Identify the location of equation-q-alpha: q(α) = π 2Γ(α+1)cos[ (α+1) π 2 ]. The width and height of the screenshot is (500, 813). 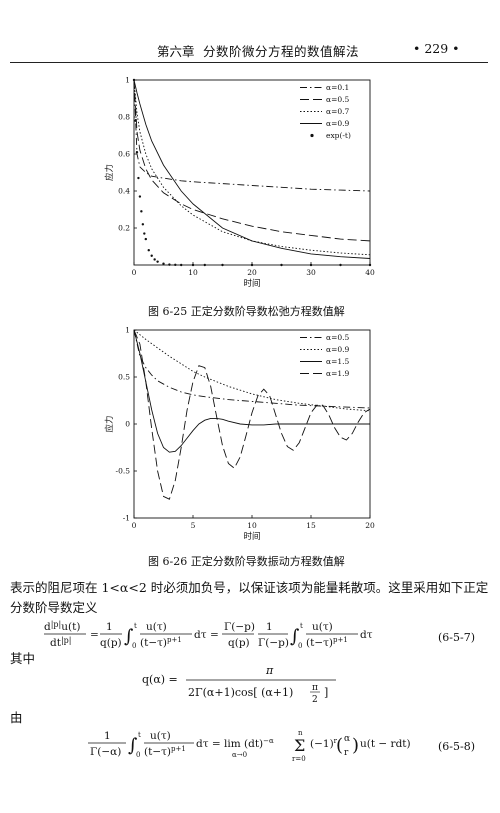
(240, 683).